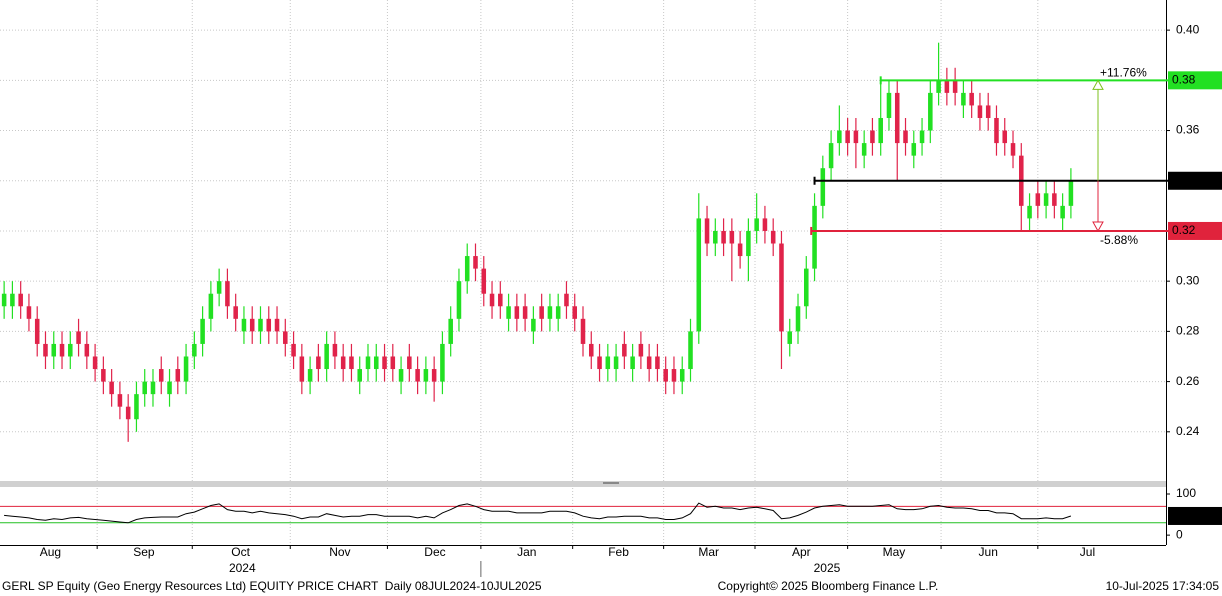 The height and width of the screenshot is (596, 1222). What do you see at coordinates (827, 568) in the screenshot?
I see `year-label: 2025` at bounding box center [827, 568].